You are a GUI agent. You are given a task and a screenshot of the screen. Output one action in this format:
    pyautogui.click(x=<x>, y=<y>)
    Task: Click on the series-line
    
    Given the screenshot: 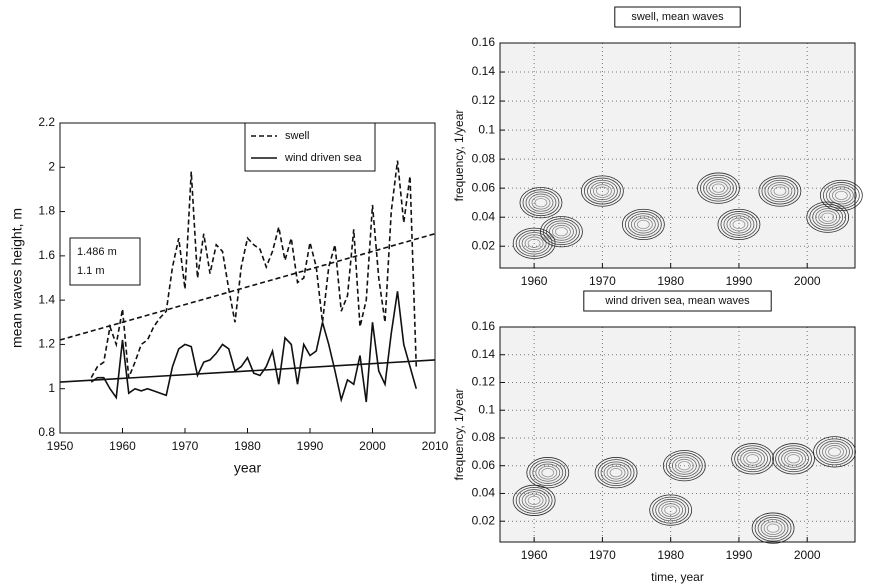 What is the action you would take?
    pyautogui.click(x=254, y=269)
    